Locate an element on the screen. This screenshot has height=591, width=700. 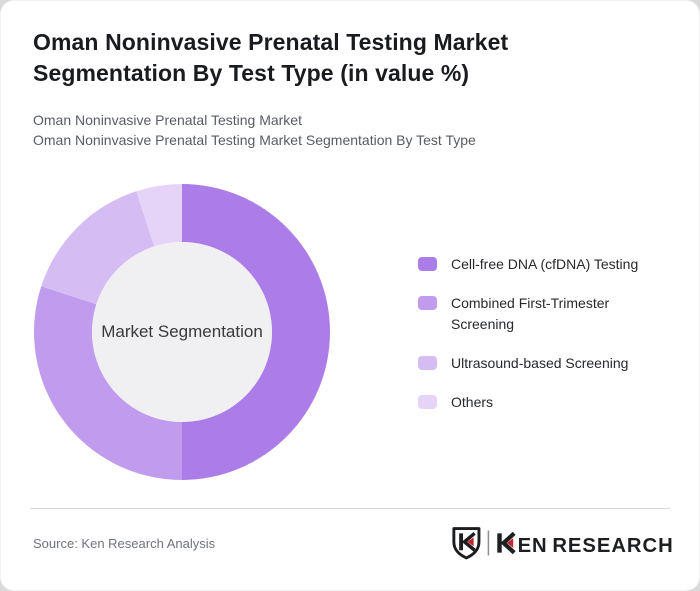
donut-hole is located at coordinates (182, 332).